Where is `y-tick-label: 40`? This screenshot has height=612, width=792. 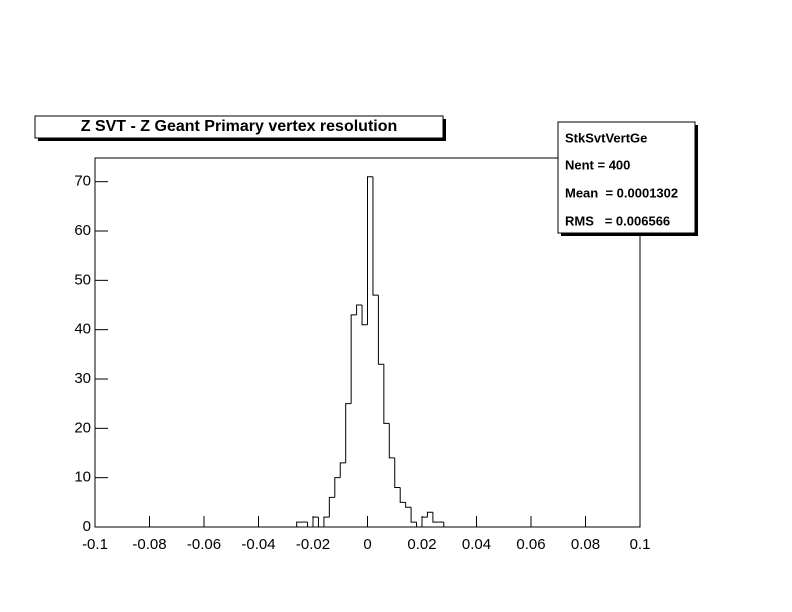
y-tick-label: 40 is located at coordinates (82, 329).